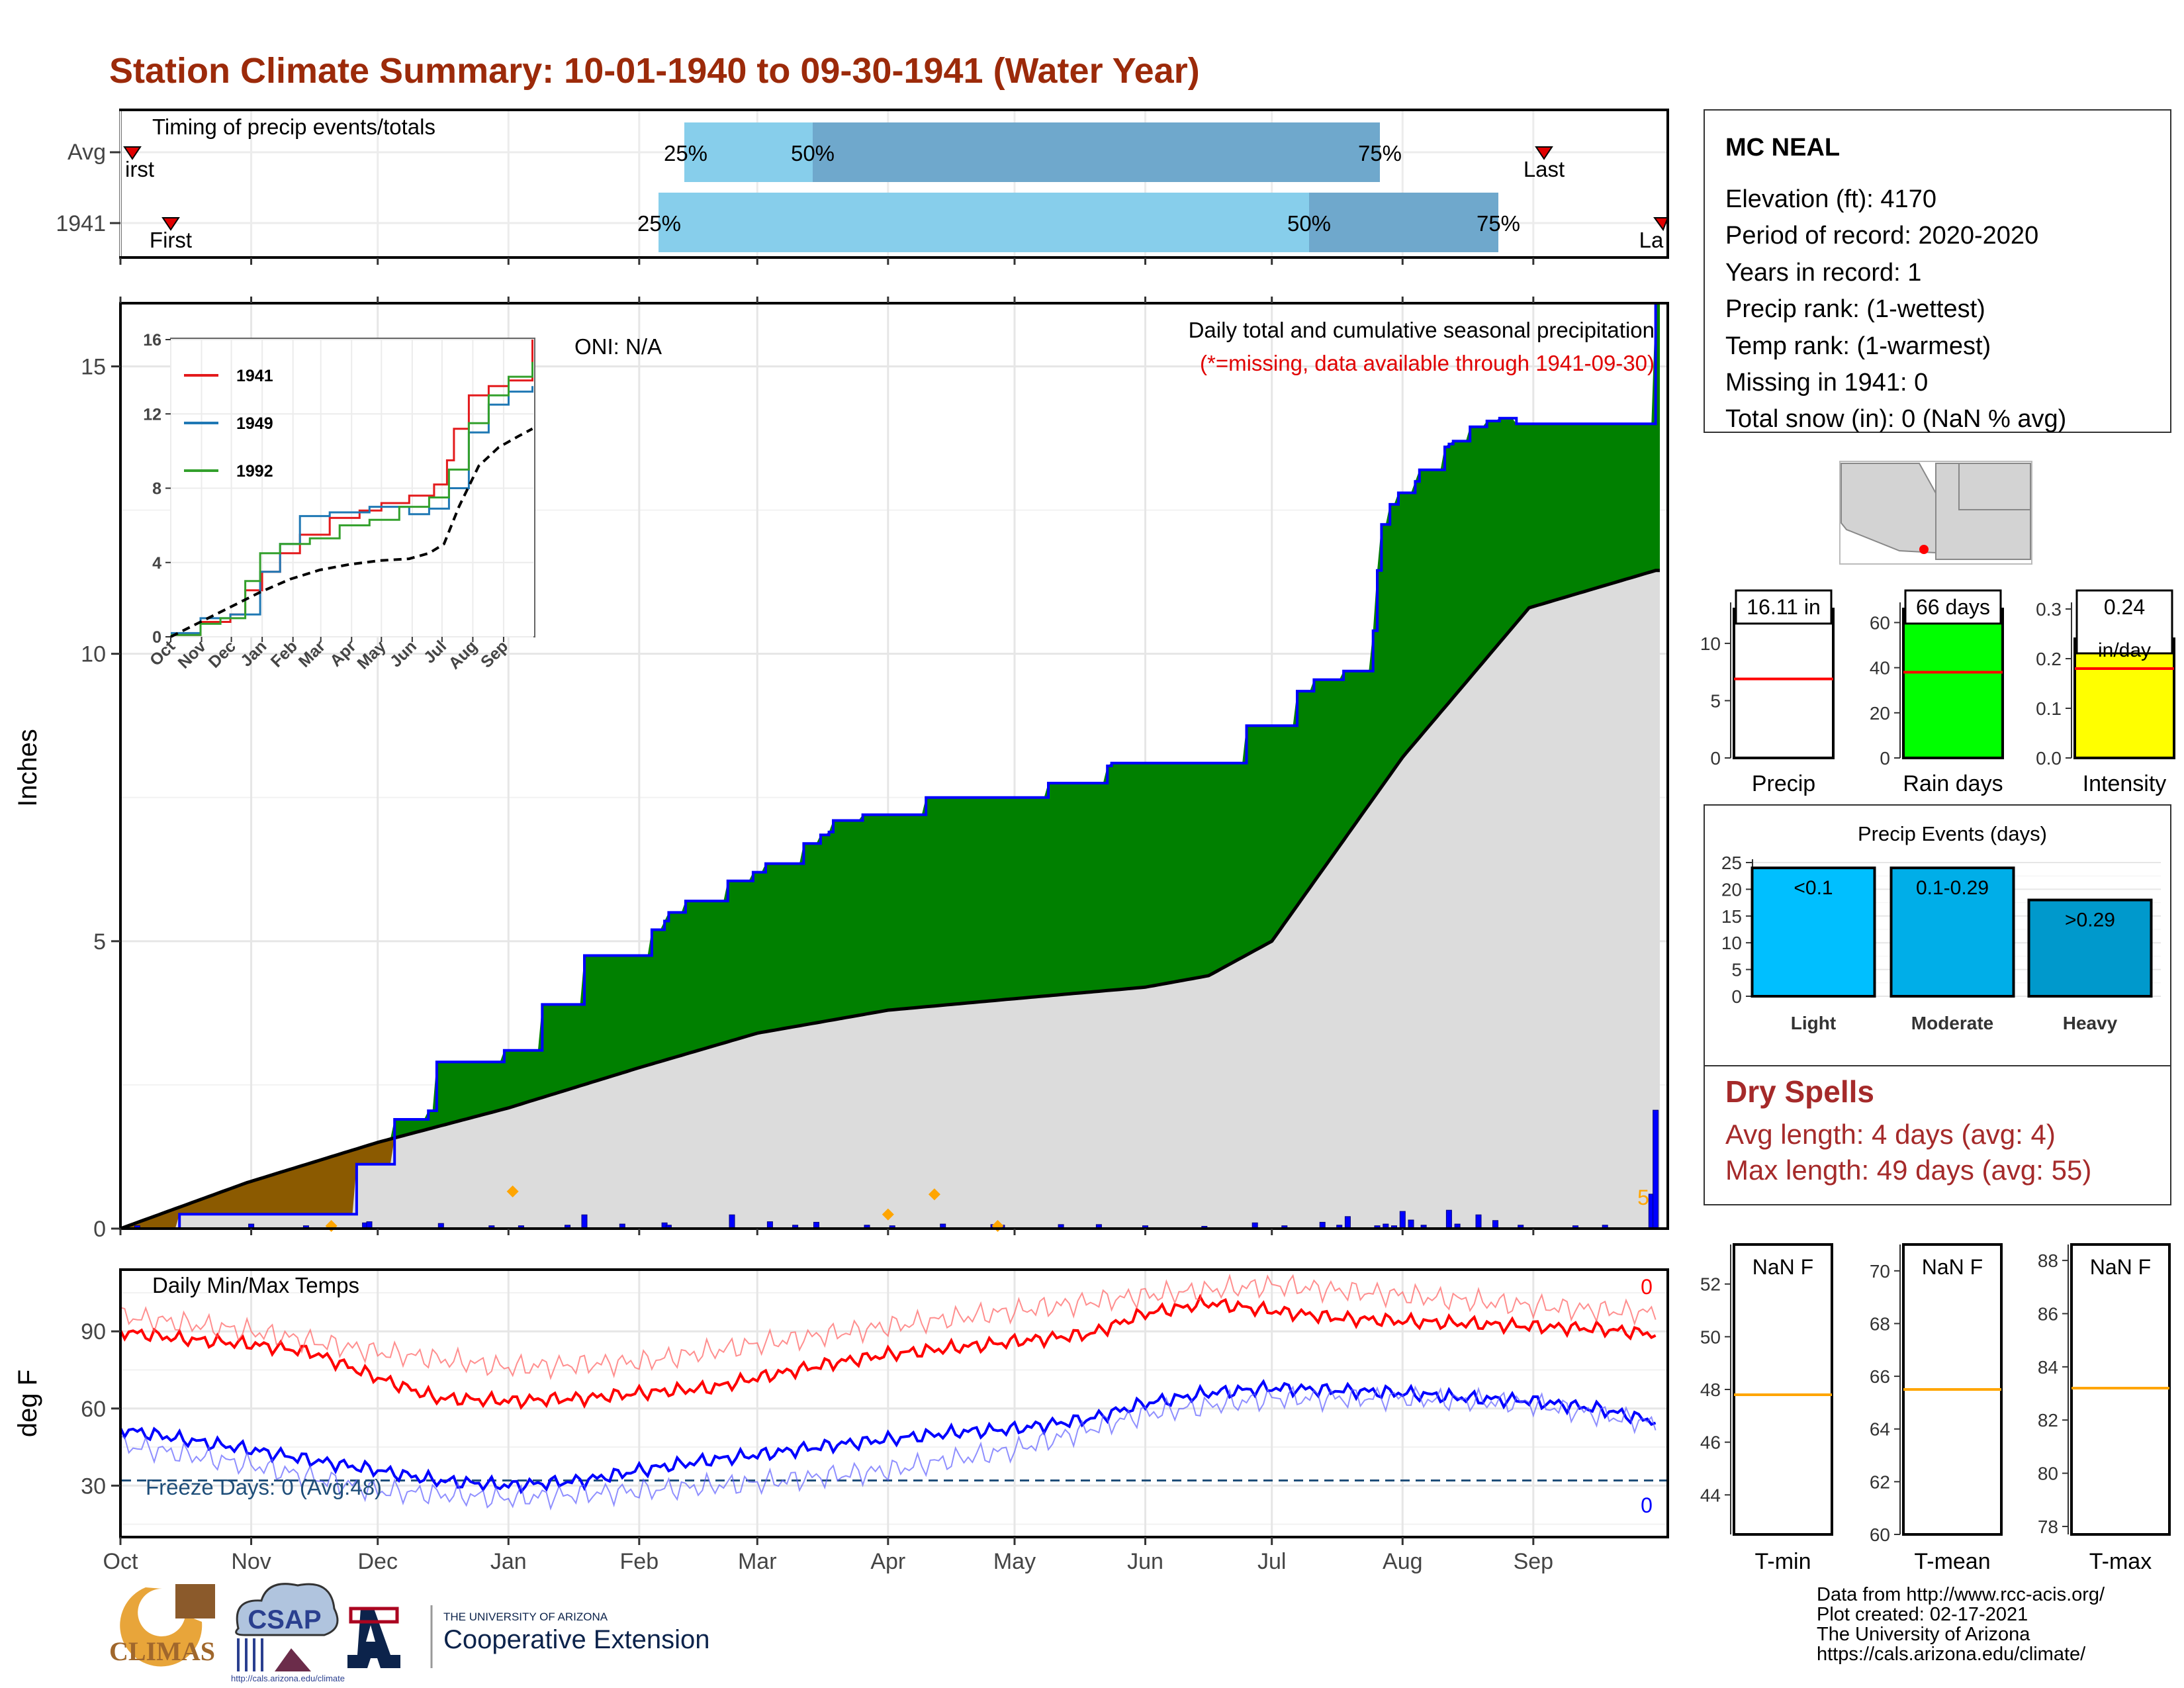  What do you see at coordinates (1800, 1091) in the screenshot?
I see `dry-spells-title: Dry Spells` at bounding box center [1800, 1091].